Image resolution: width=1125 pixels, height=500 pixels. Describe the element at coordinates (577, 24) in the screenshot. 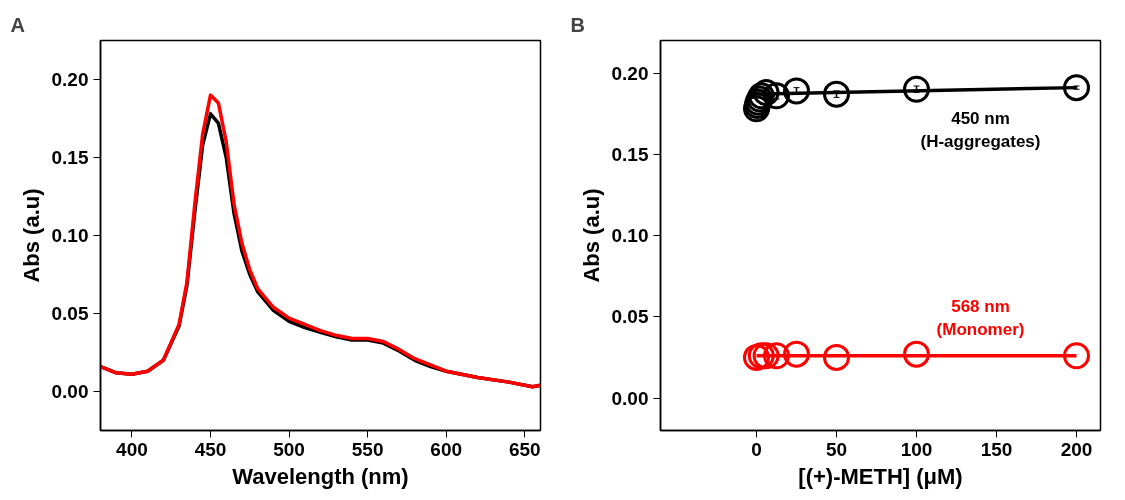

I see `chart-title: B` at that location.